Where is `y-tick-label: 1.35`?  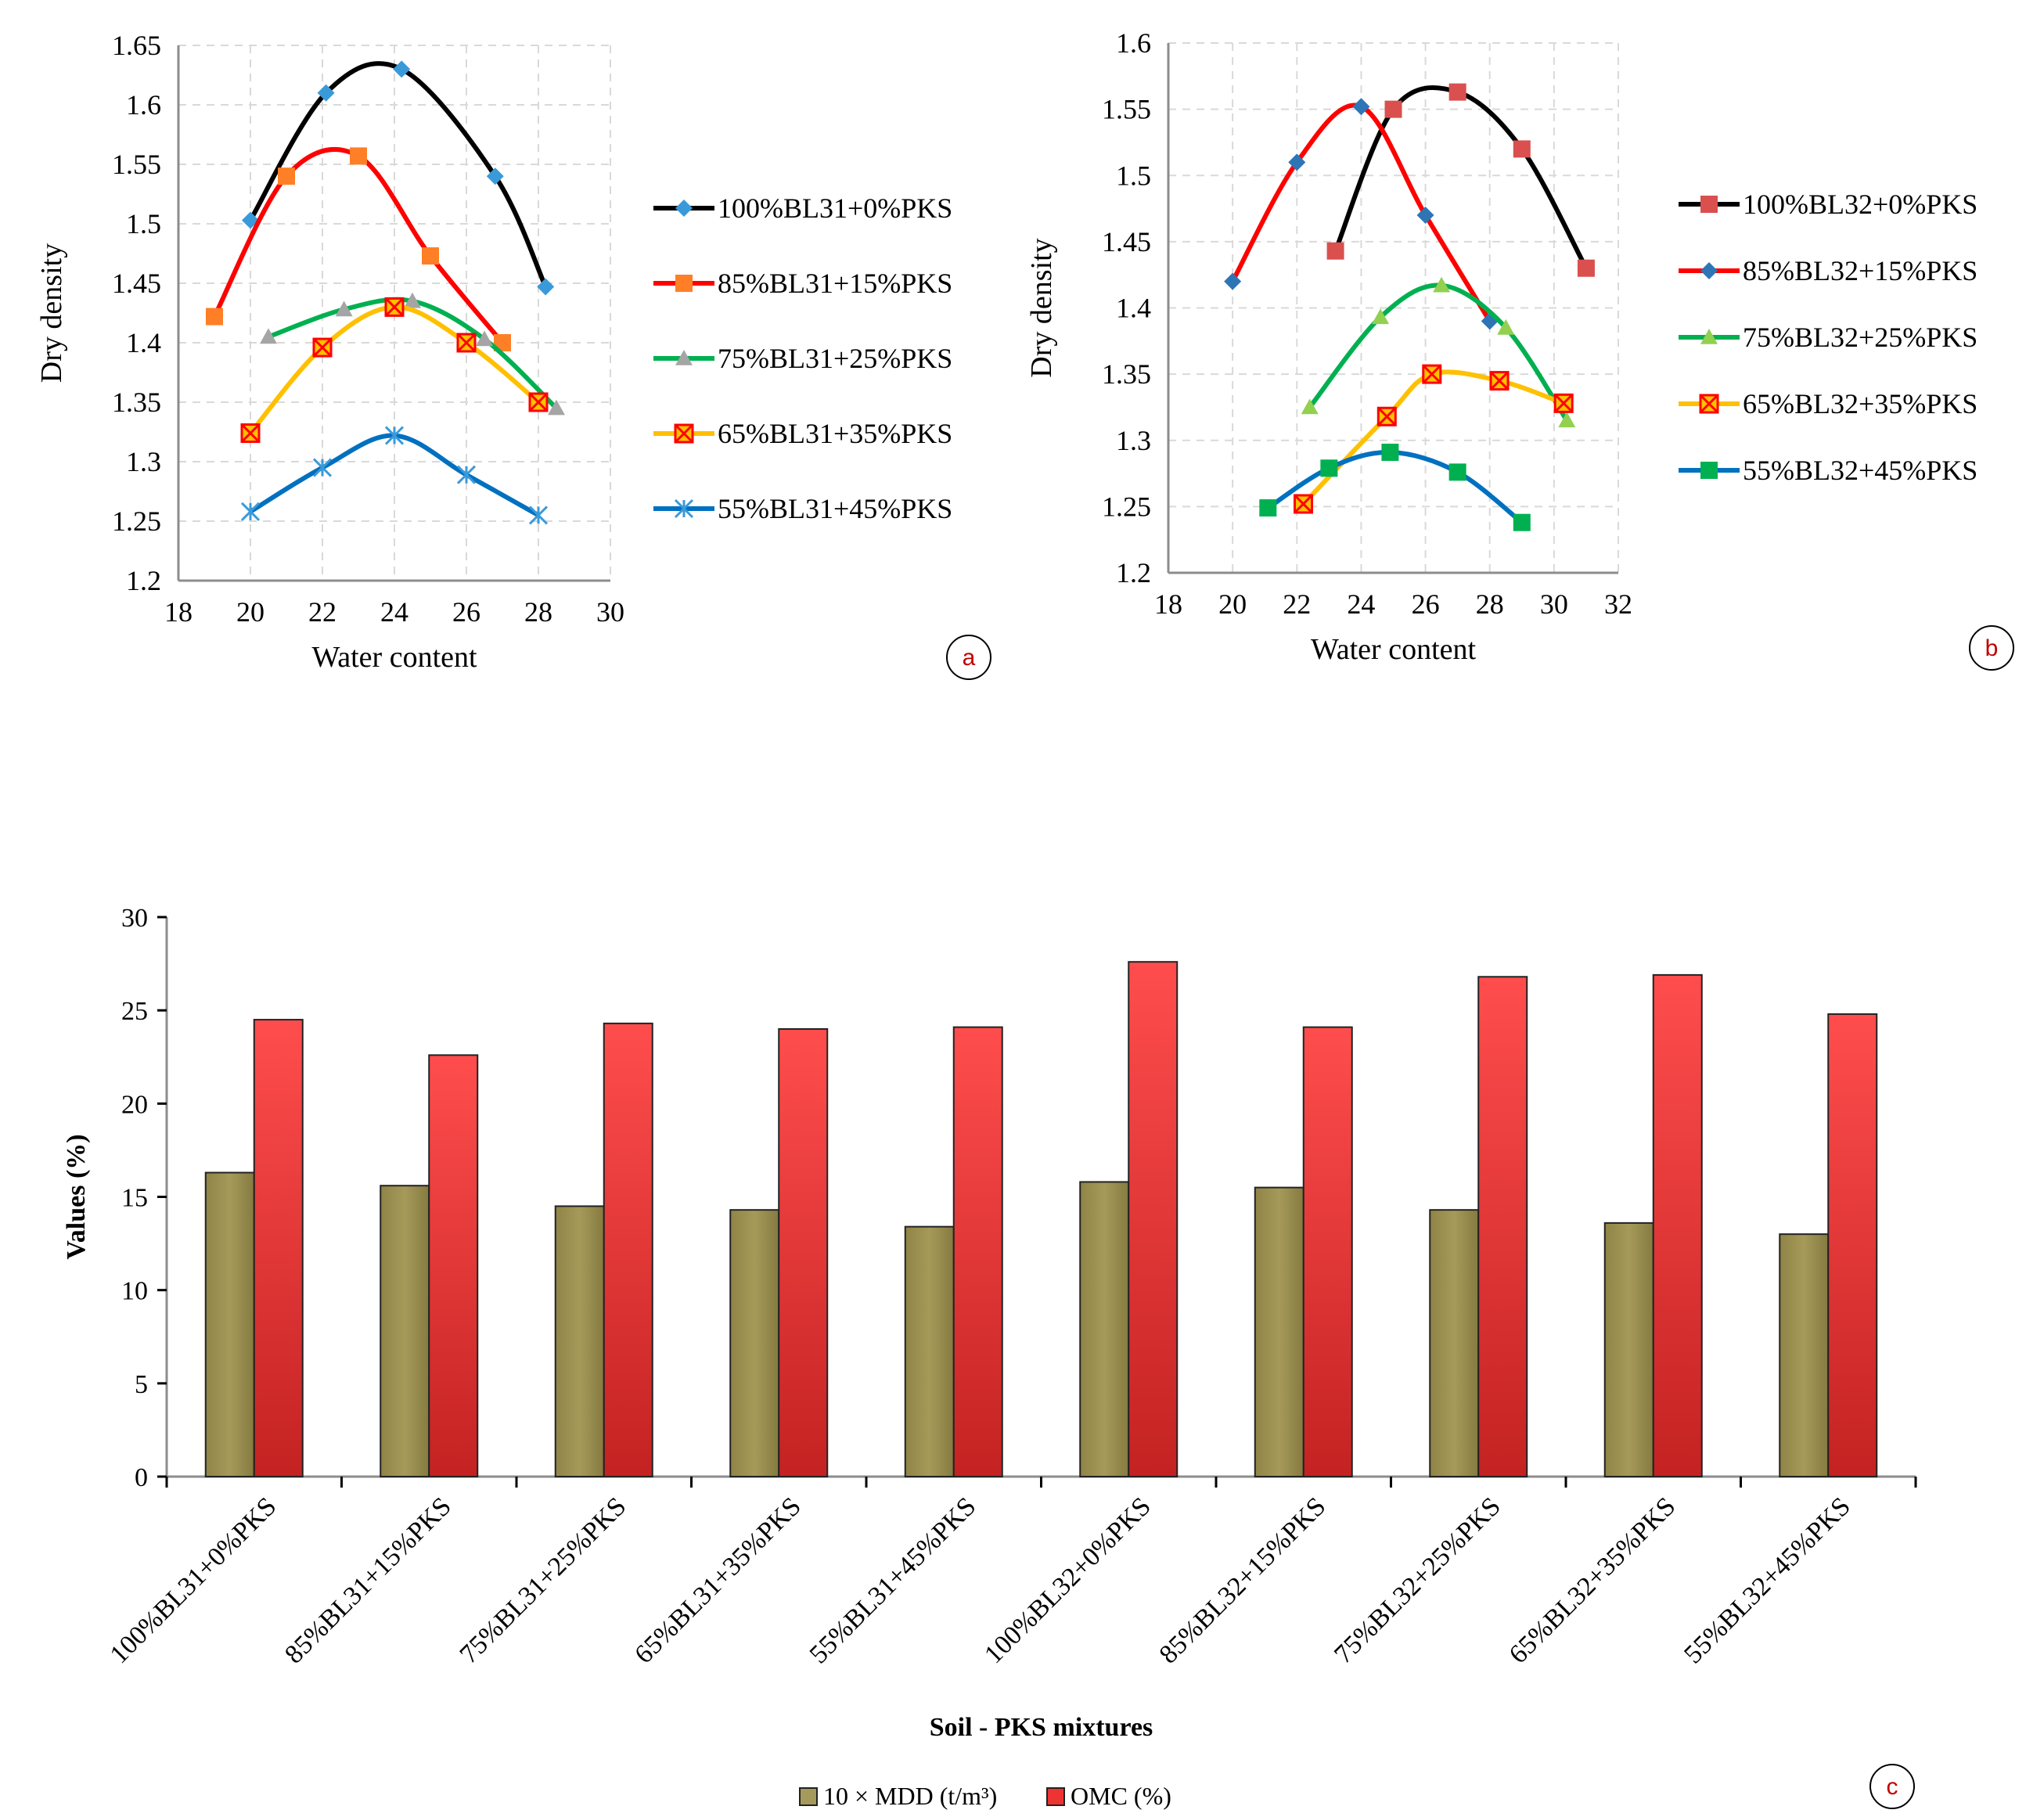
y-tick-label: 1.35 is located at coordinates (136, 402).